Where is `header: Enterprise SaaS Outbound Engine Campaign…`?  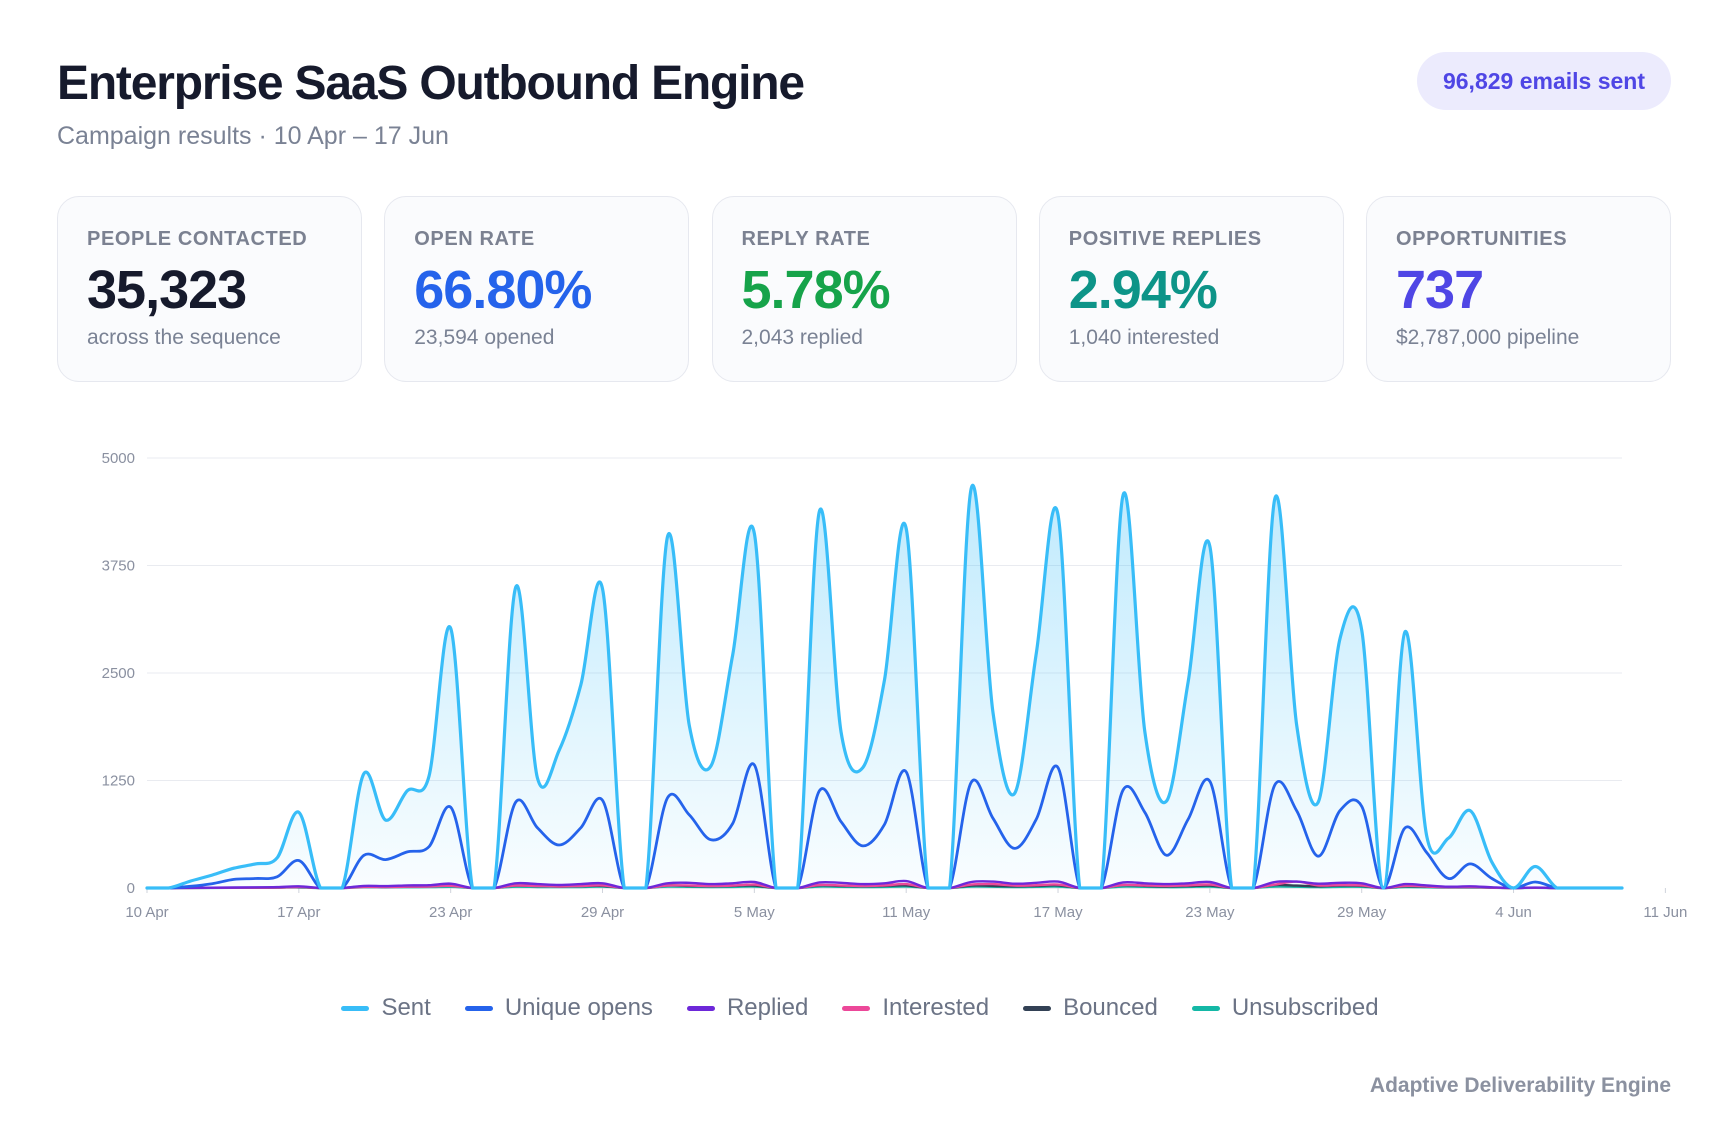
header: Enterprise SaaS Outbound Engine Campaign… is located at coordinates (864, 107).